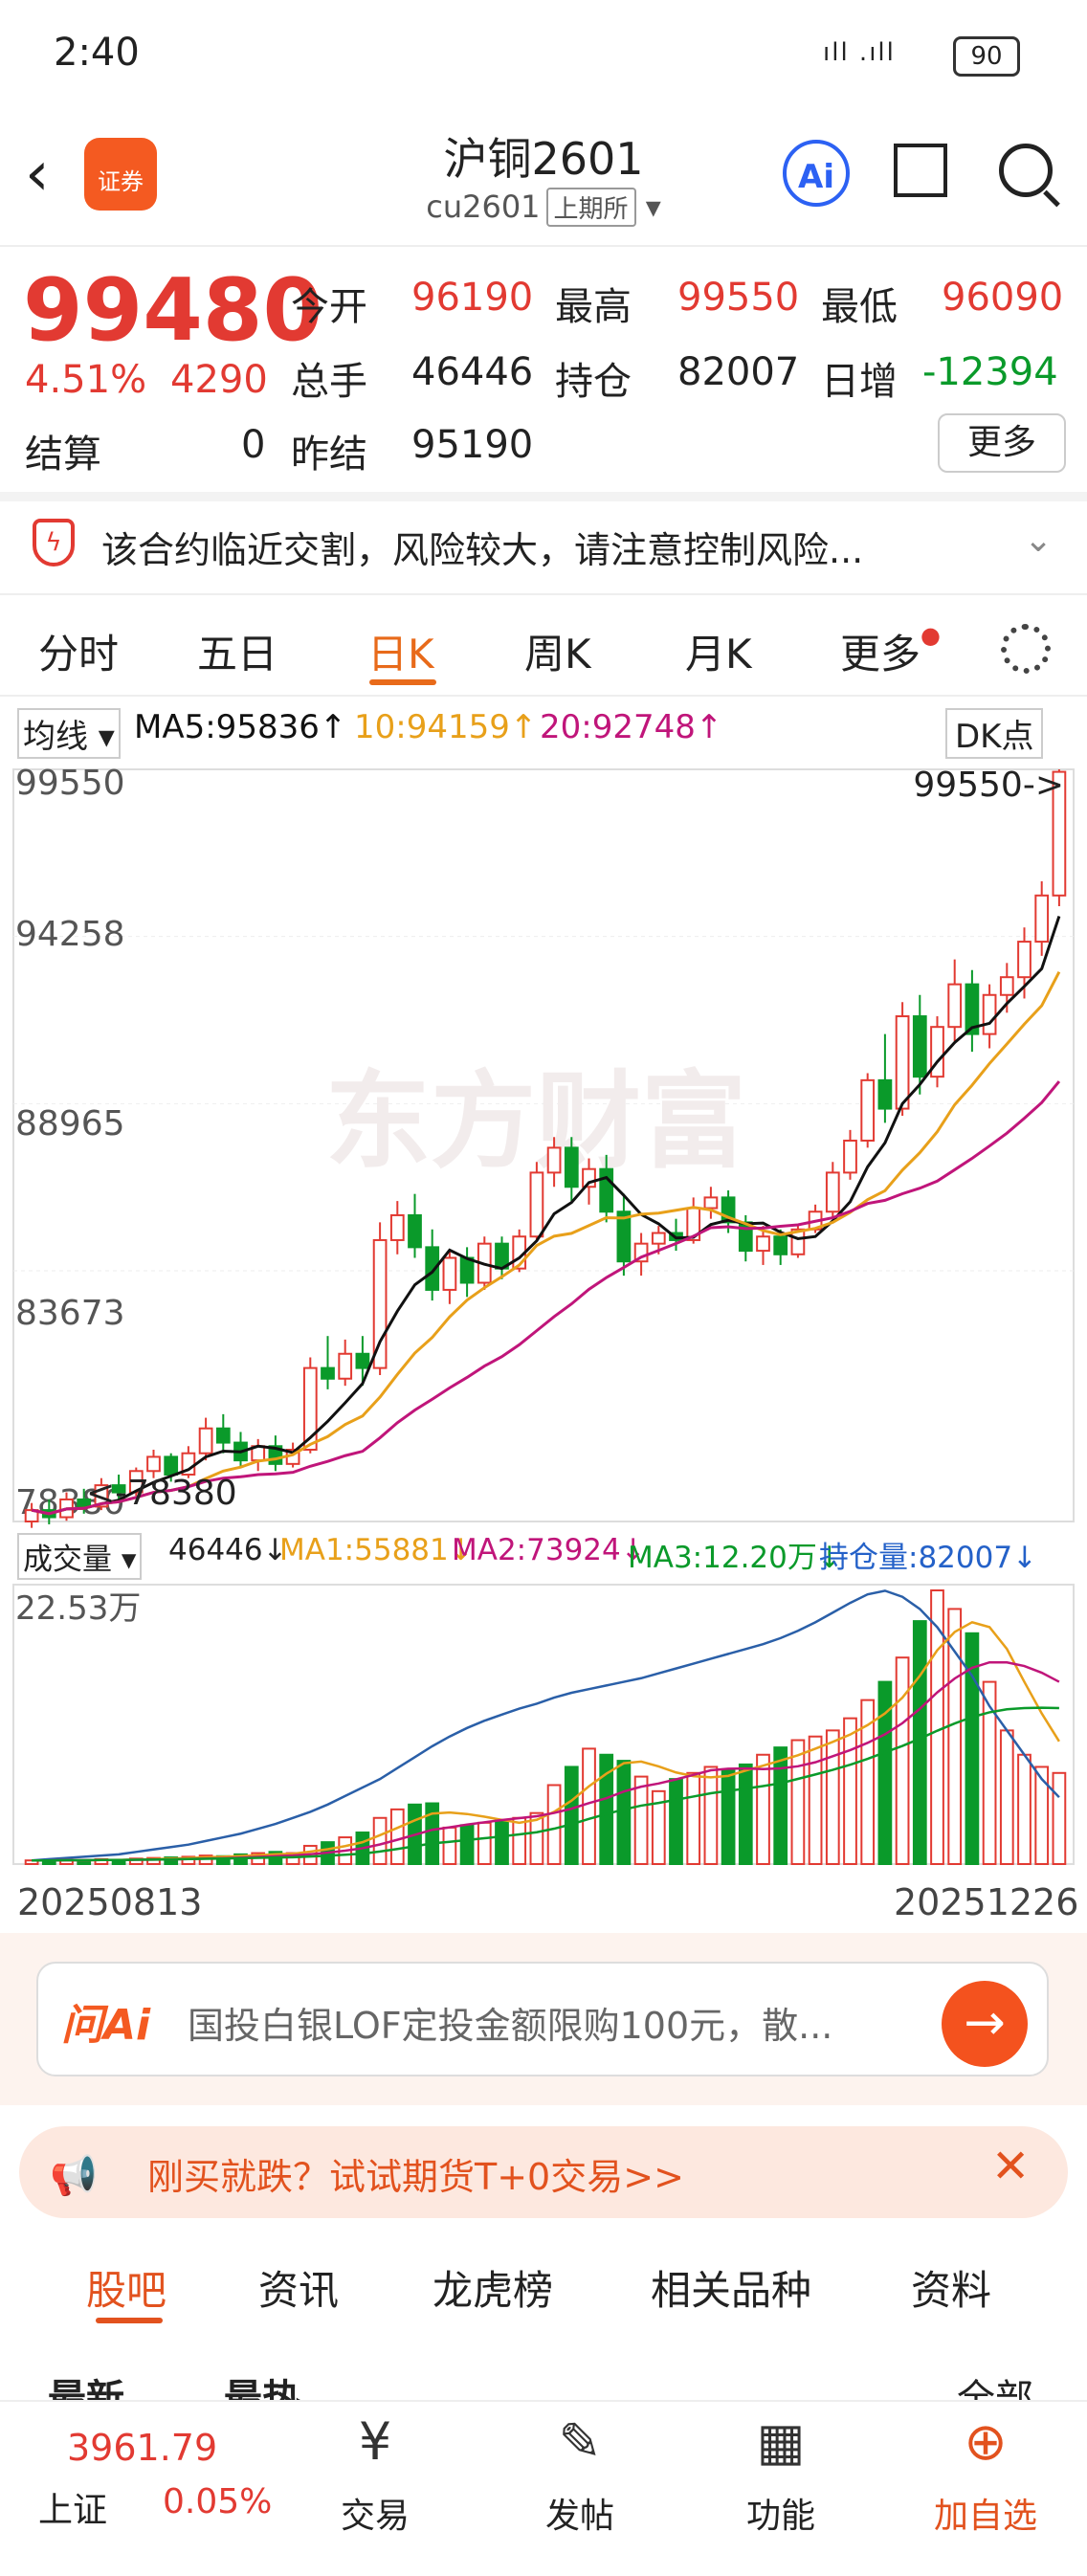 The height and width of the screenshot is (2576, 1087). I want to click on ai-input, so click(543, 2019).